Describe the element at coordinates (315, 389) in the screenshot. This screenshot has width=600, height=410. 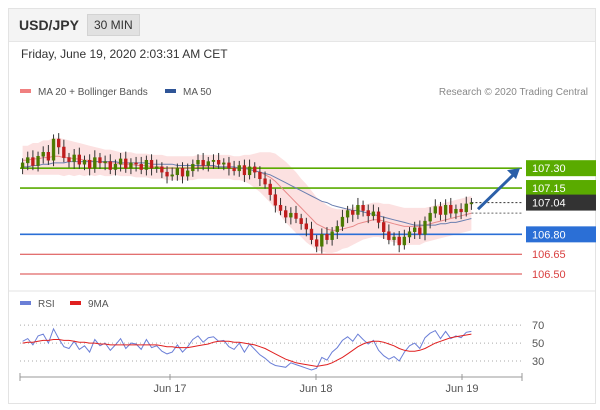
I see `x-tick-label: Jun 18` at that location.